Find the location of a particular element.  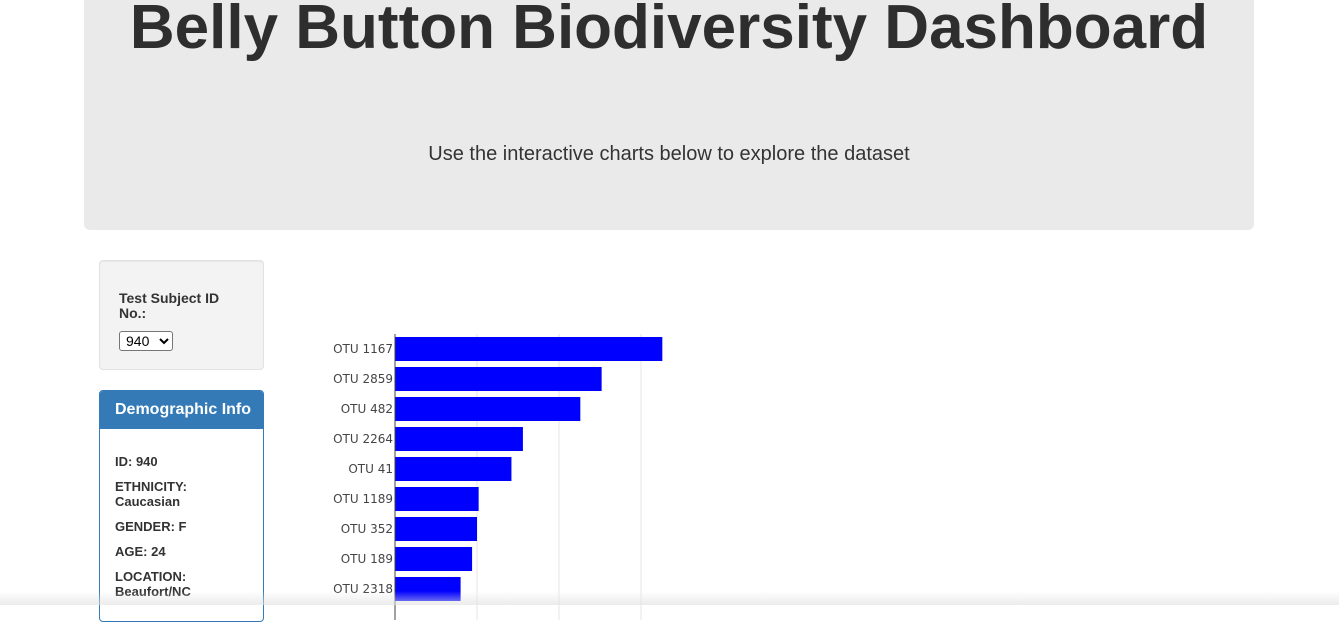

demographic-gender: GENDER: F is located at coordinates (181, 526).